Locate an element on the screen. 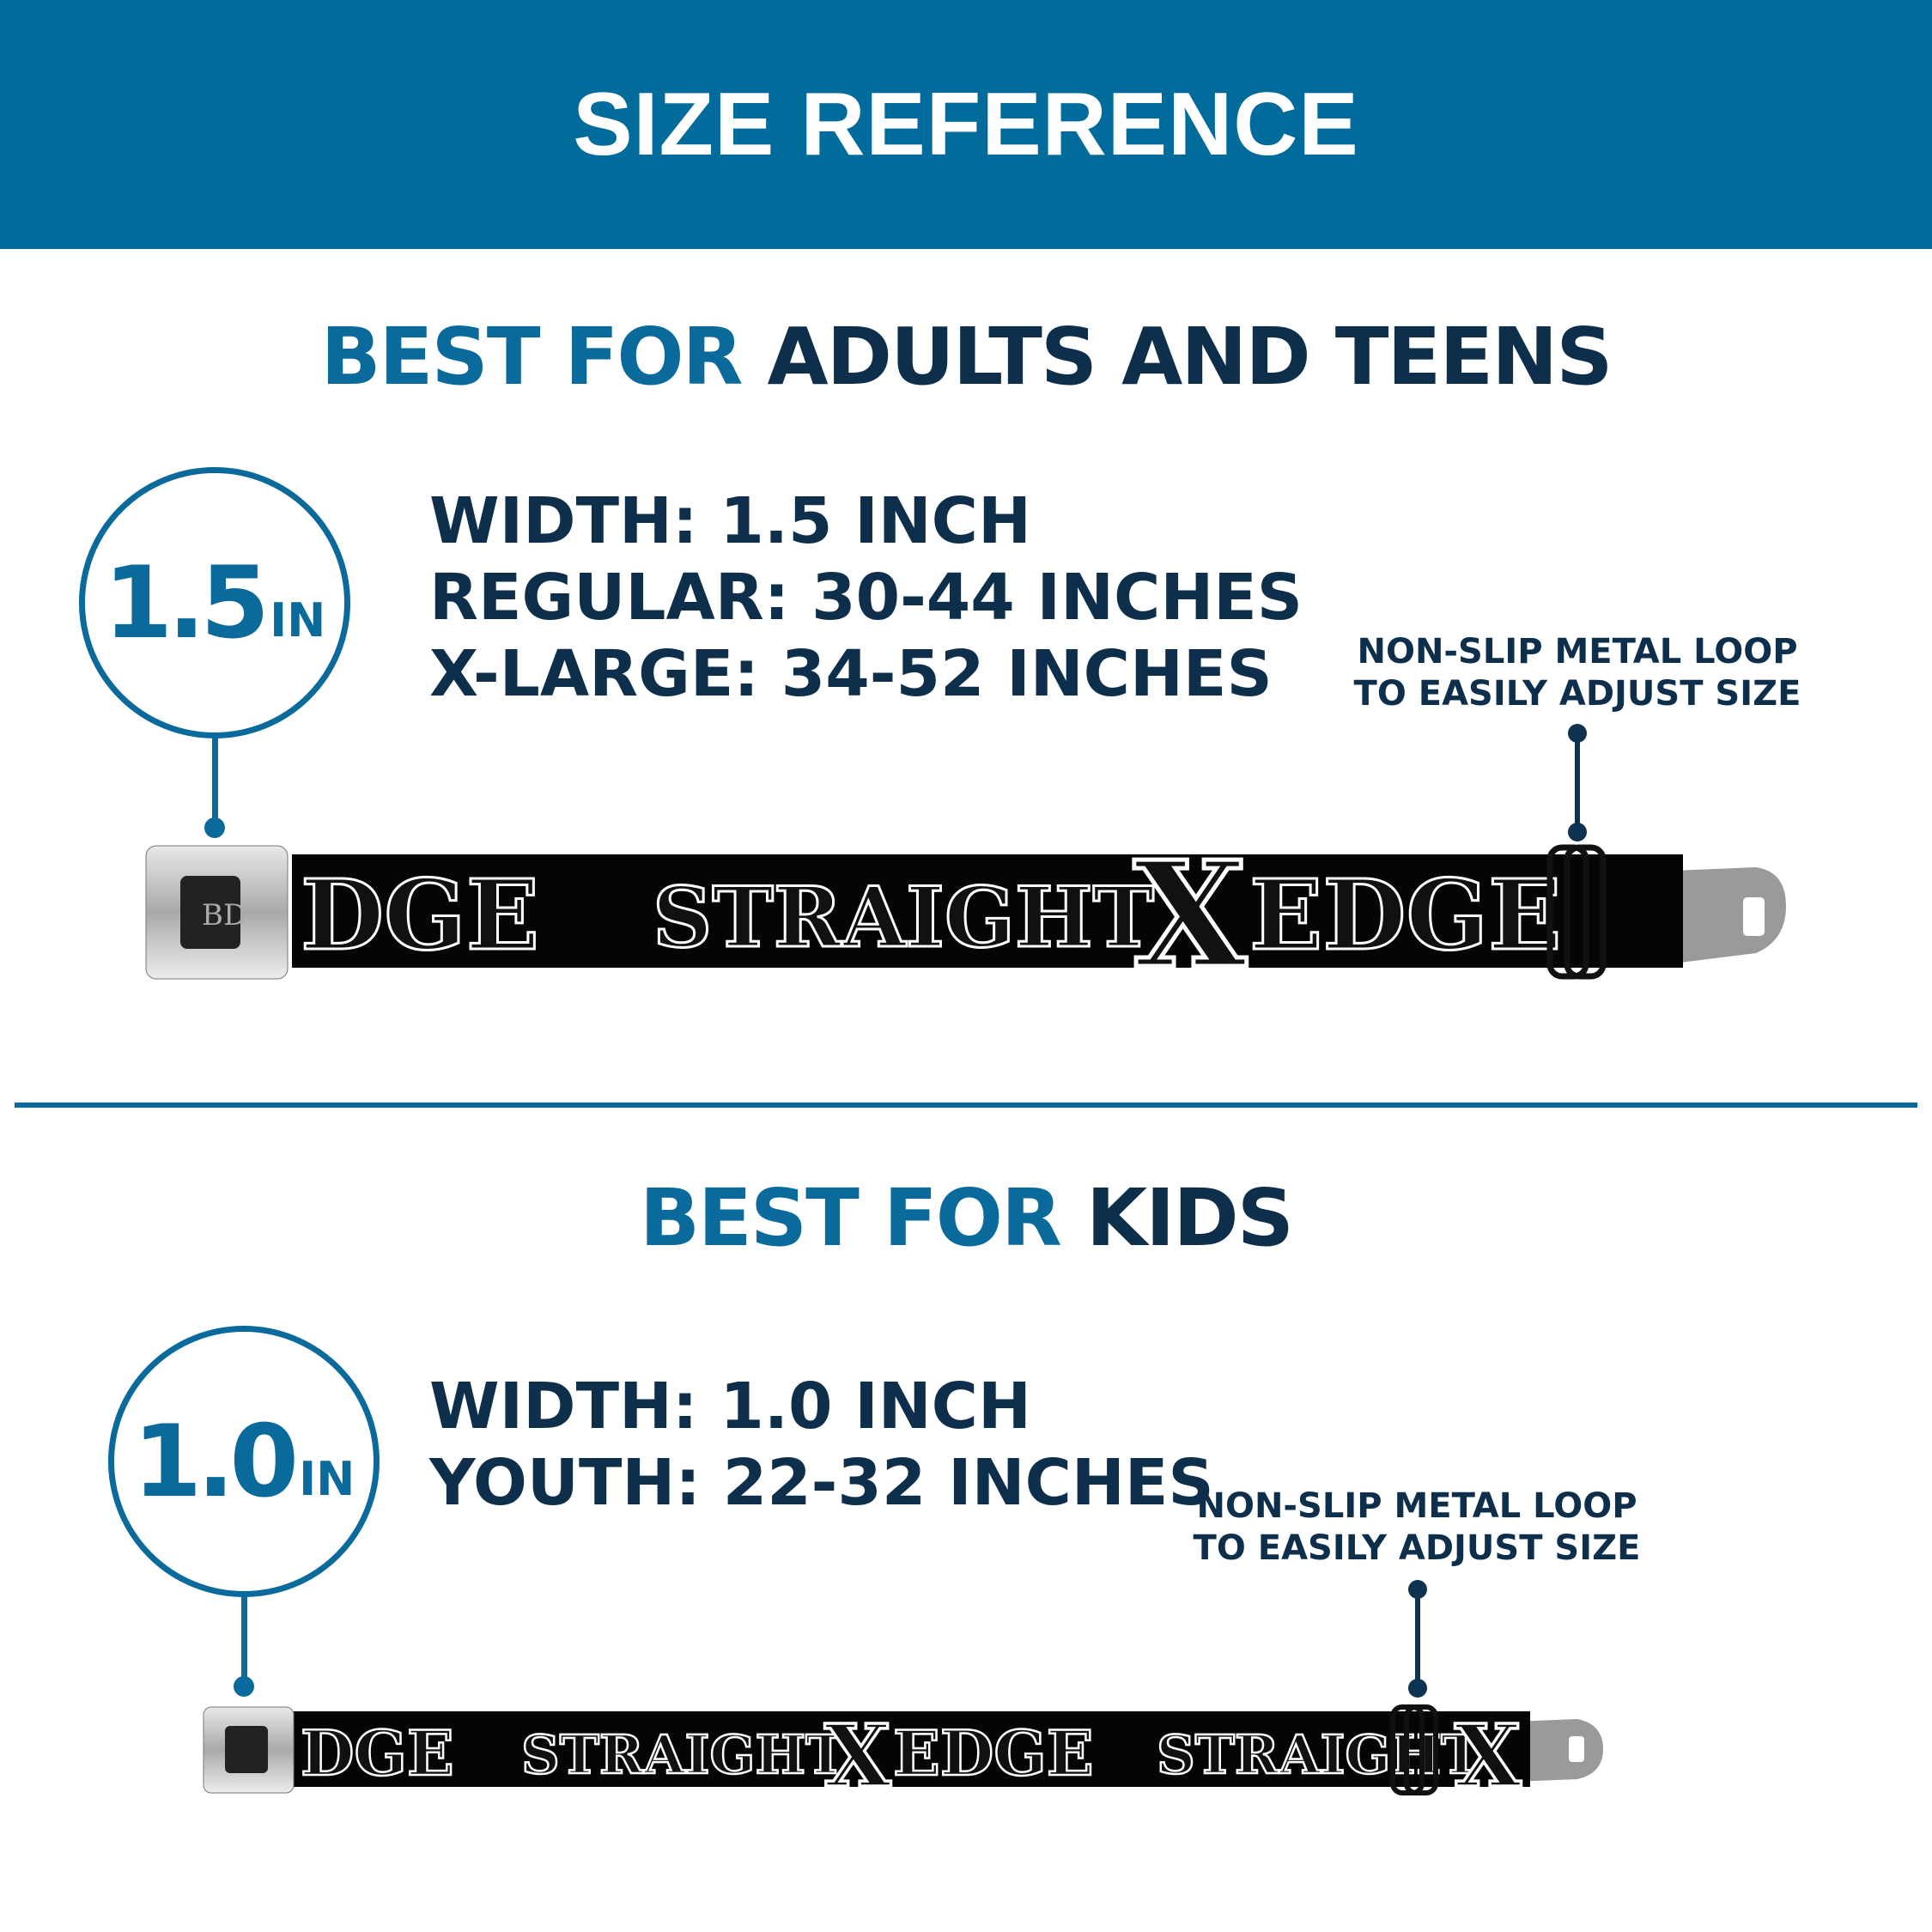  svg-text: BD is located at coordinates (224, 915).